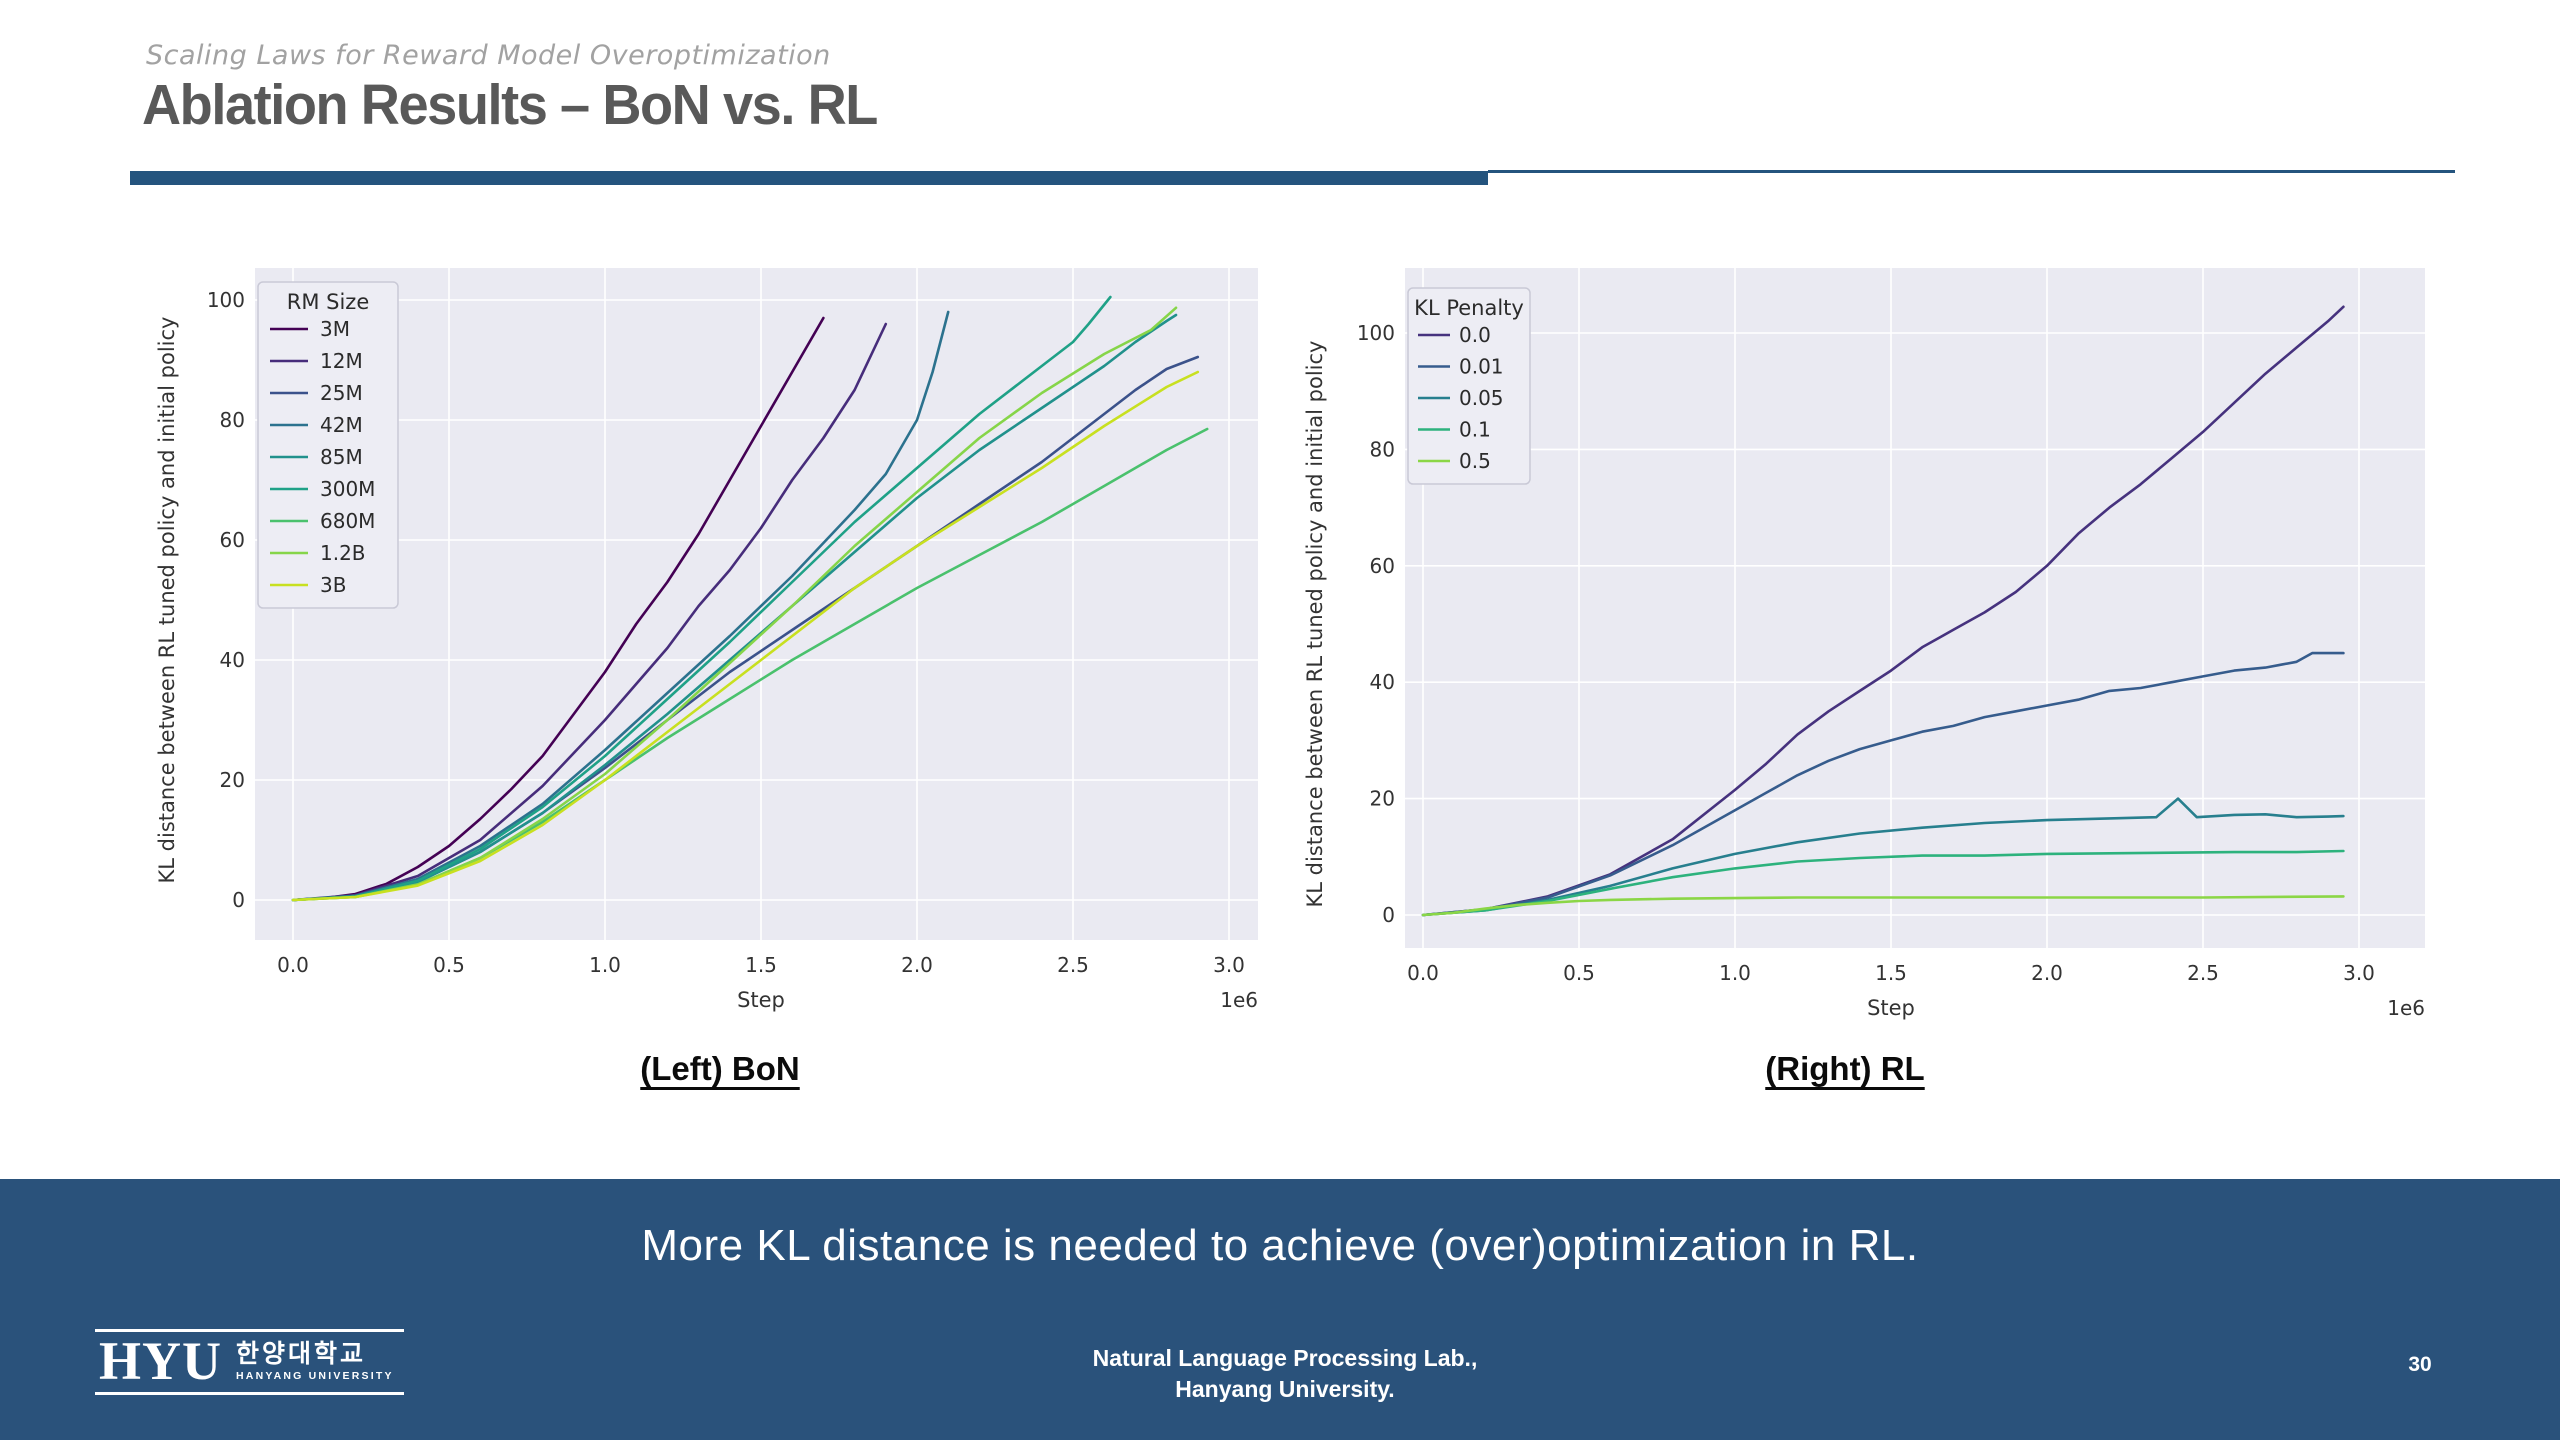  I want to click on legend-label-12M: 12M, so click(341, 361).